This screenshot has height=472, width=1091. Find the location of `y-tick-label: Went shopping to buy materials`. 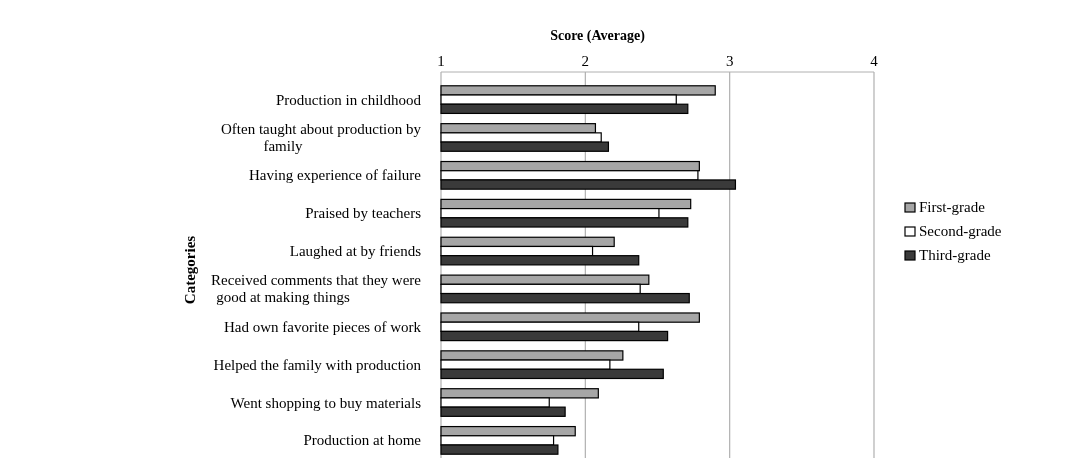

y-tick-label: Went shopping to buy materials is located at coordinates (326, 402).